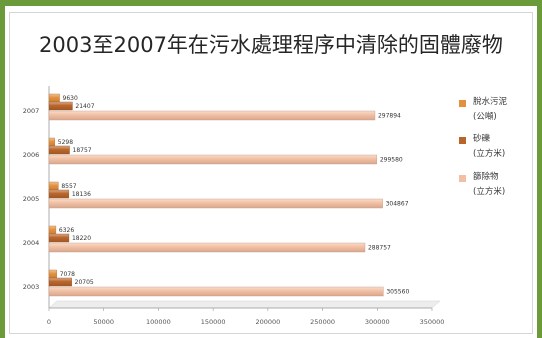 This screenshot has width=542, height=338. What do you see at coordinates (82, 150) in the screenshot?
I see `data-label: 18757` at bounding box center [82, 150].